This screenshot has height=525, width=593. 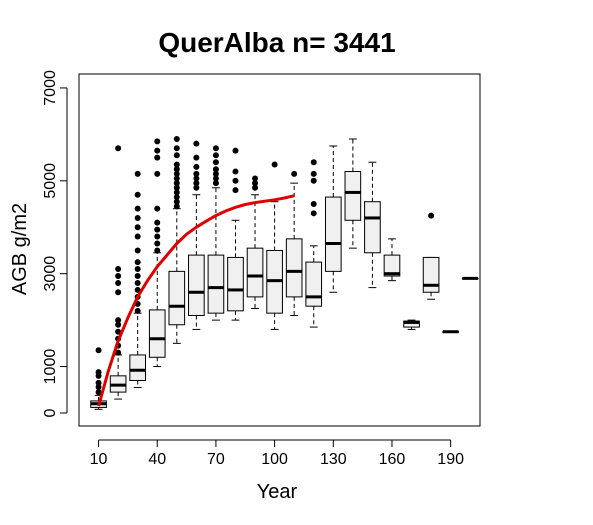 I want to click on fit-line, so click(x=196, y=300).